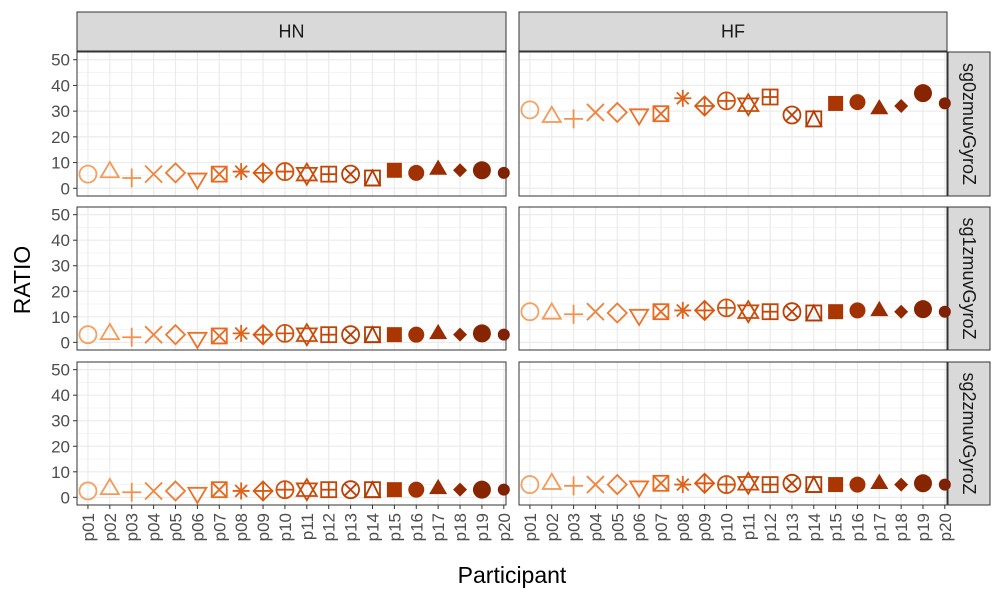  What do you see at coordinates (241, 527) in the screenshot?
I see `x-tick-label: p08` at bounding box center [241, 527].